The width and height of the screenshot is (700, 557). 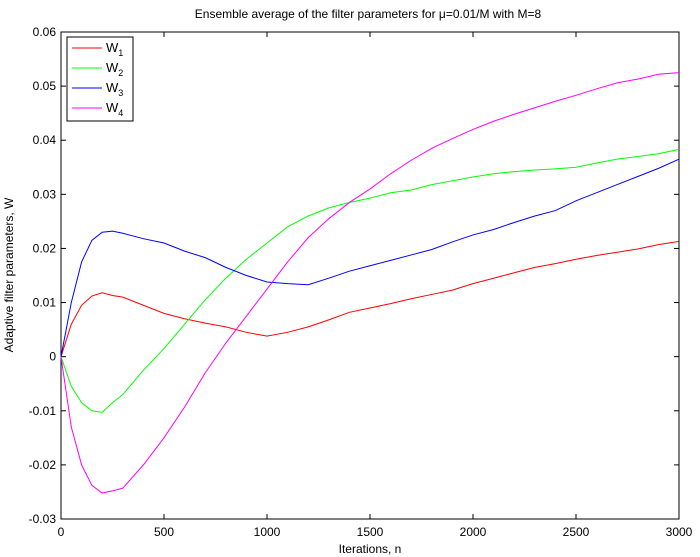 What do you see at coordinates (473, 532) in the screenshot?
I see `x-tick-label: 2000` at bounding box center [473, 532].